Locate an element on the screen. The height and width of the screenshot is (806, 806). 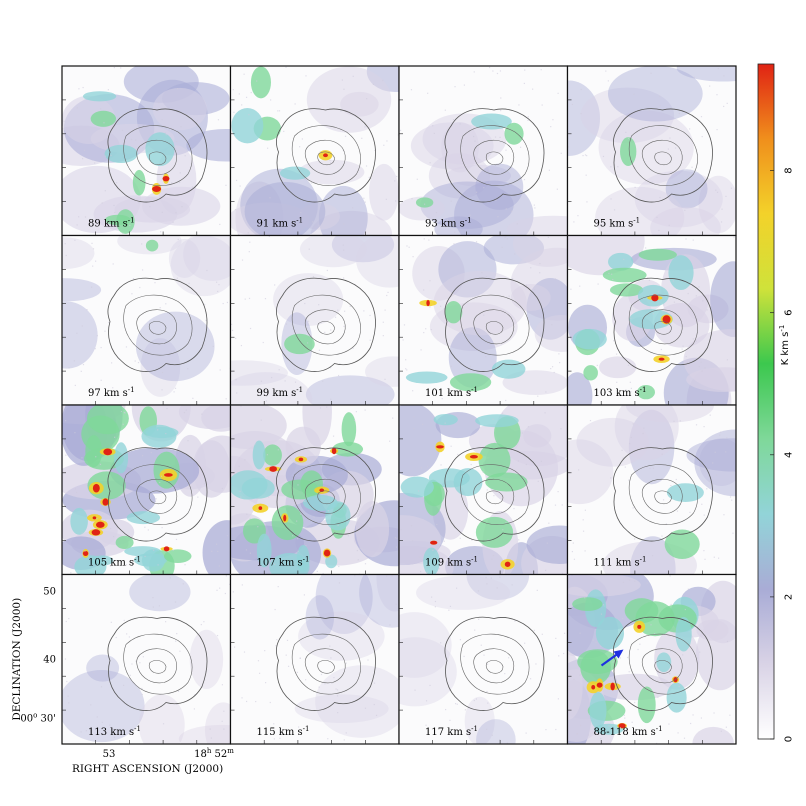
emission-peak is located at coordinates (428, 303).